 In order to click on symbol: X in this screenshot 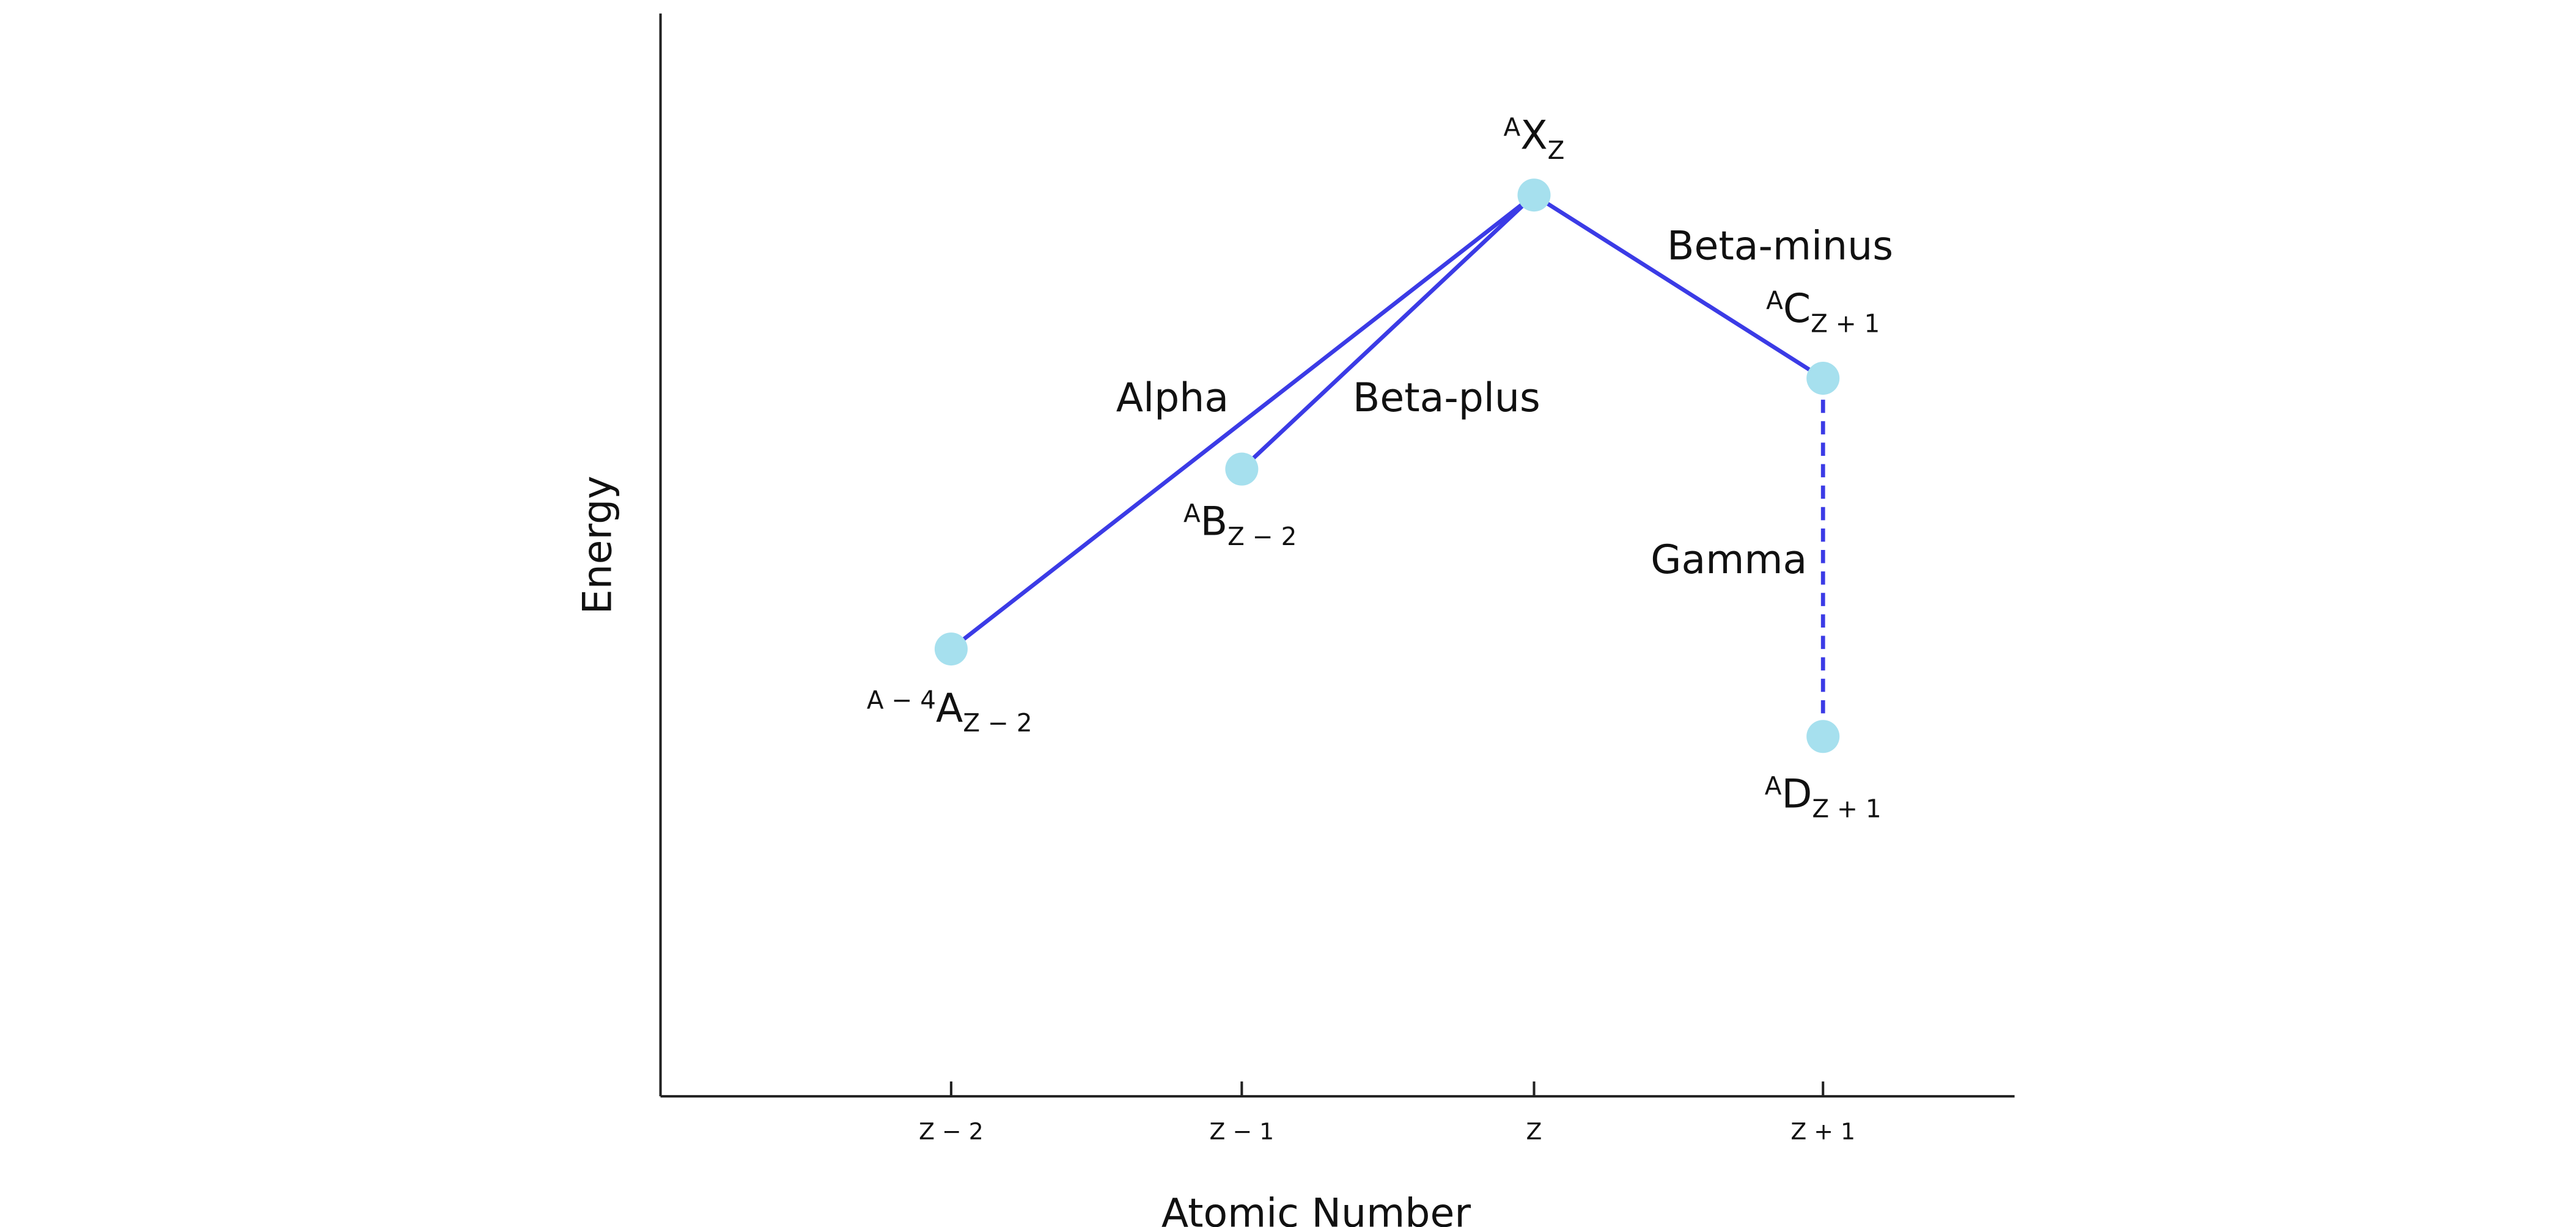, I will do `click(1533, 136)`.